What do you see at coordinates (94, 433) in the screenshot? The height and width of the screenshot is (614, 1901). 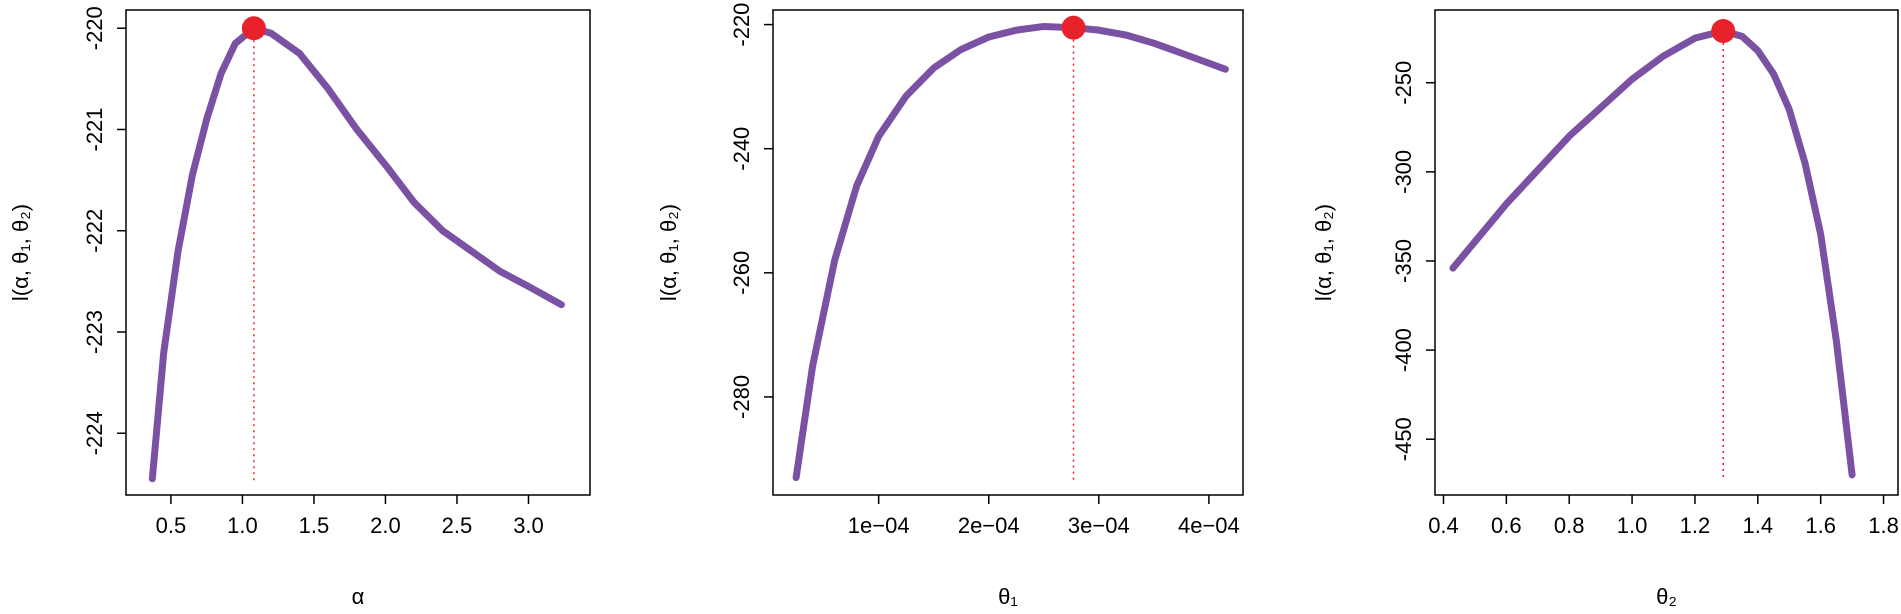 I see `y-tick-label: -224` at bounding box center [94, 433].